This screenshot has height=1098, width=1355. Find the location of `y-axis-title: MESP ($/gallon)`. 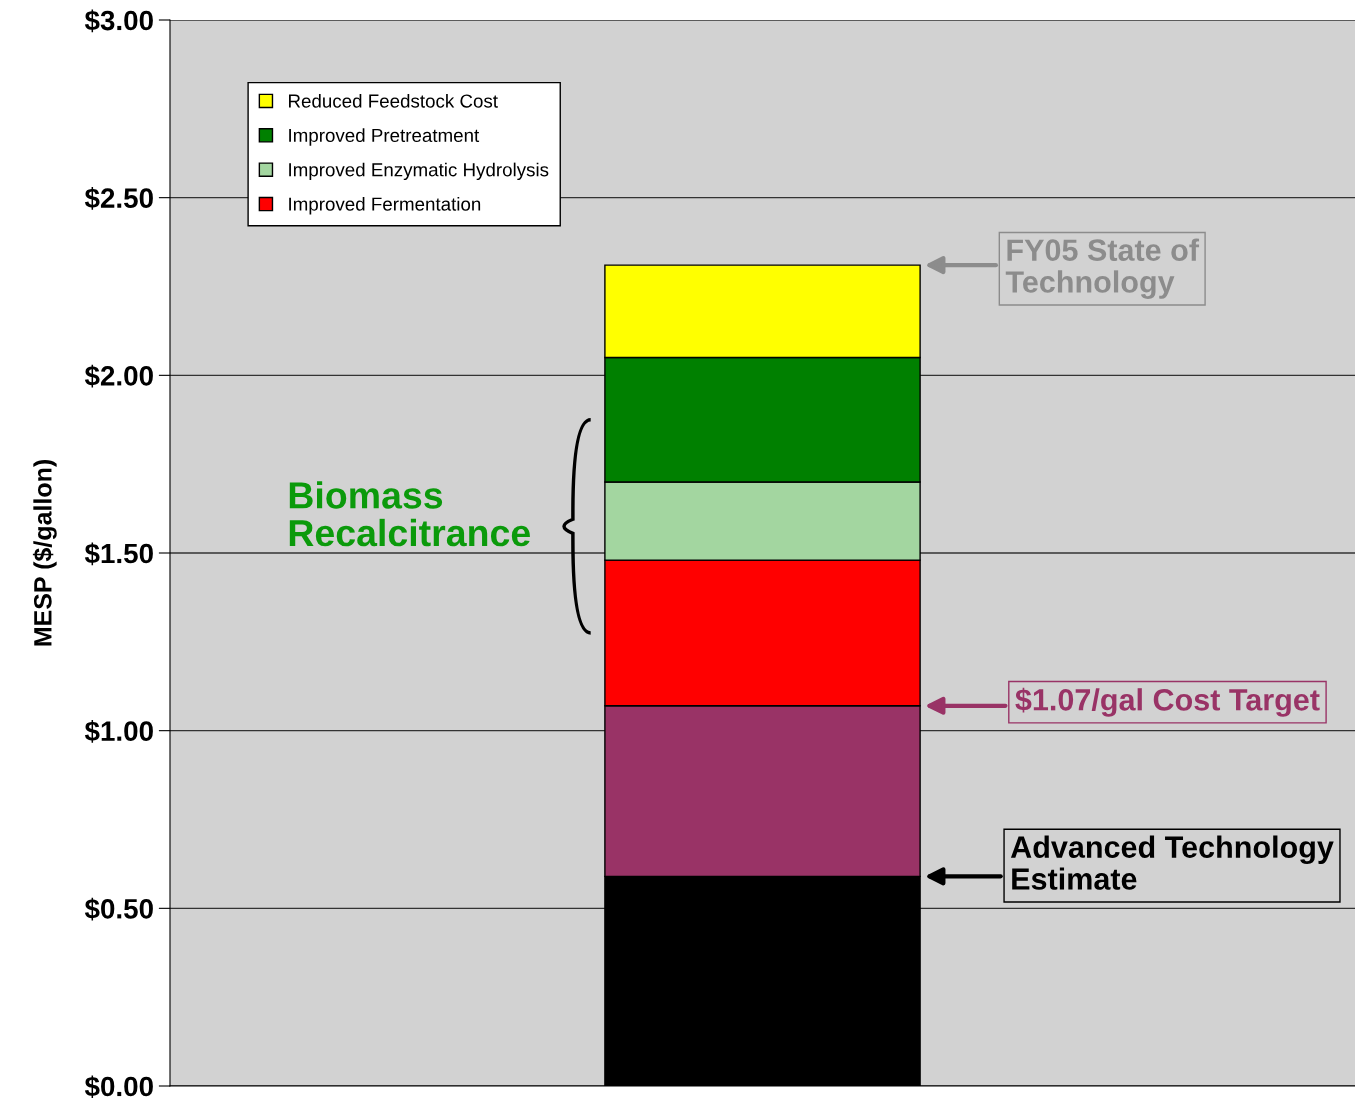

y-axis-title: MESP ($/gallon) is located at coordinates (44, 553).